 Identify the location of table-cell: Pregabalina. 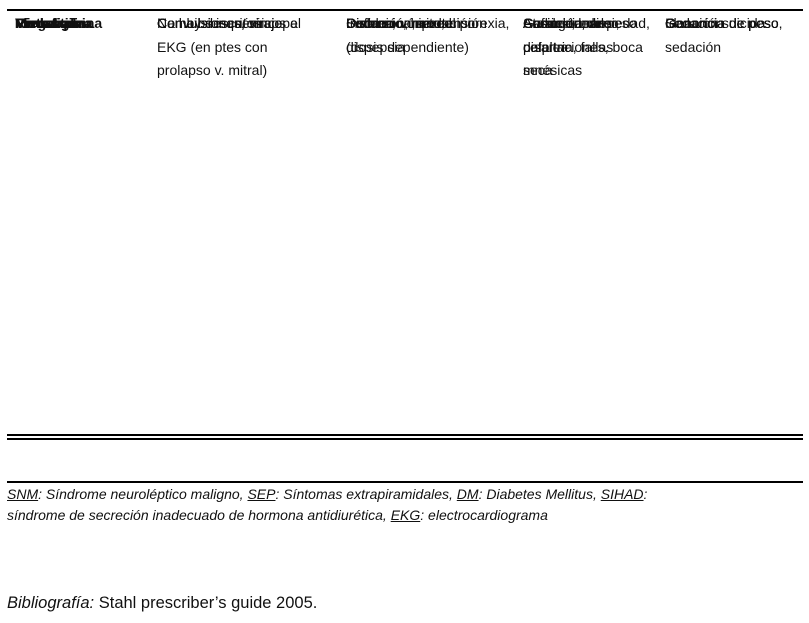
(55, 23).